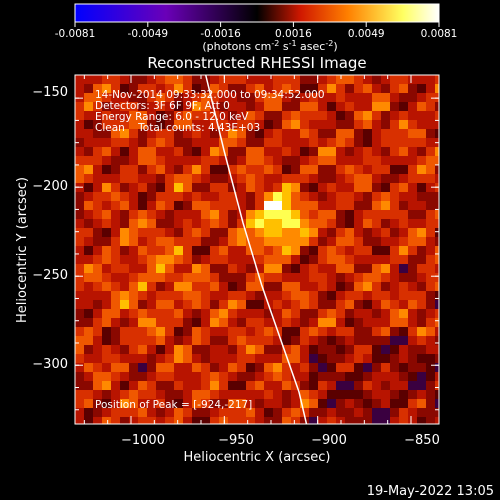  What do you see at coordinates (430, 491) in the screenshot?
I see `footer-timestamp: 19-May-2022 13:05` at bounding box center [430, 491].